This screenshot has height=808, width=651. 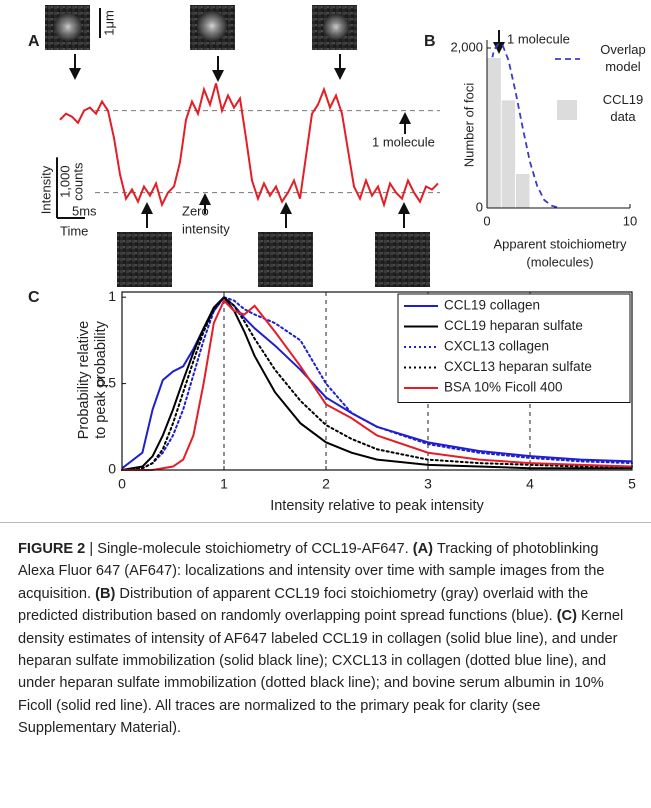 I want to click on annotation: 1 molecule, so click(x=538, y=38).